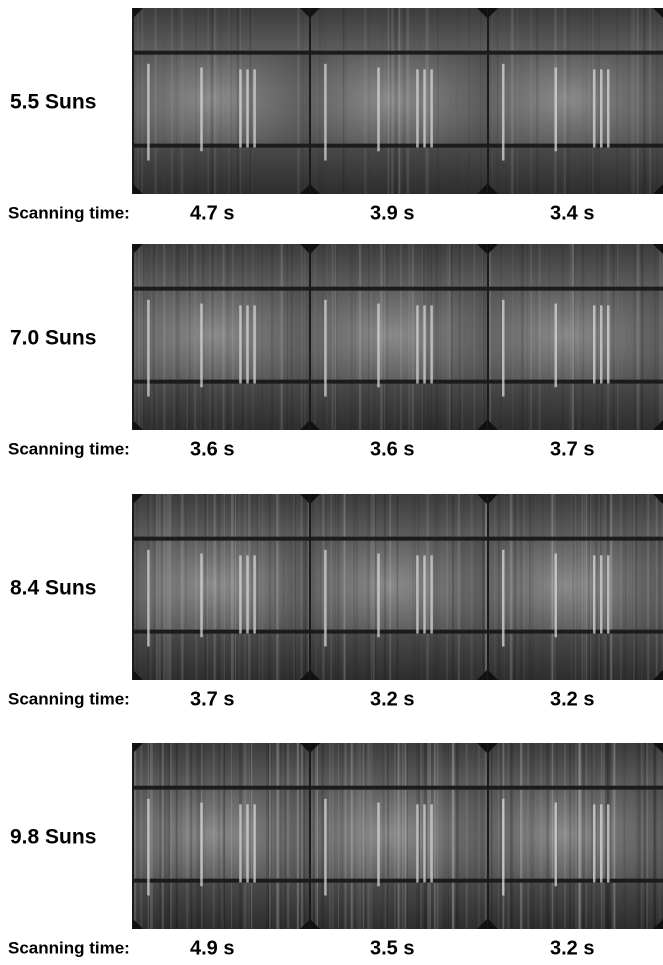 The width and height of the screenshot is (663, 965). What do you see at coordinates (53, 588) in the screenshot?
I see `suns-label: 8.4 Suns` at bounding box center [53, 588].